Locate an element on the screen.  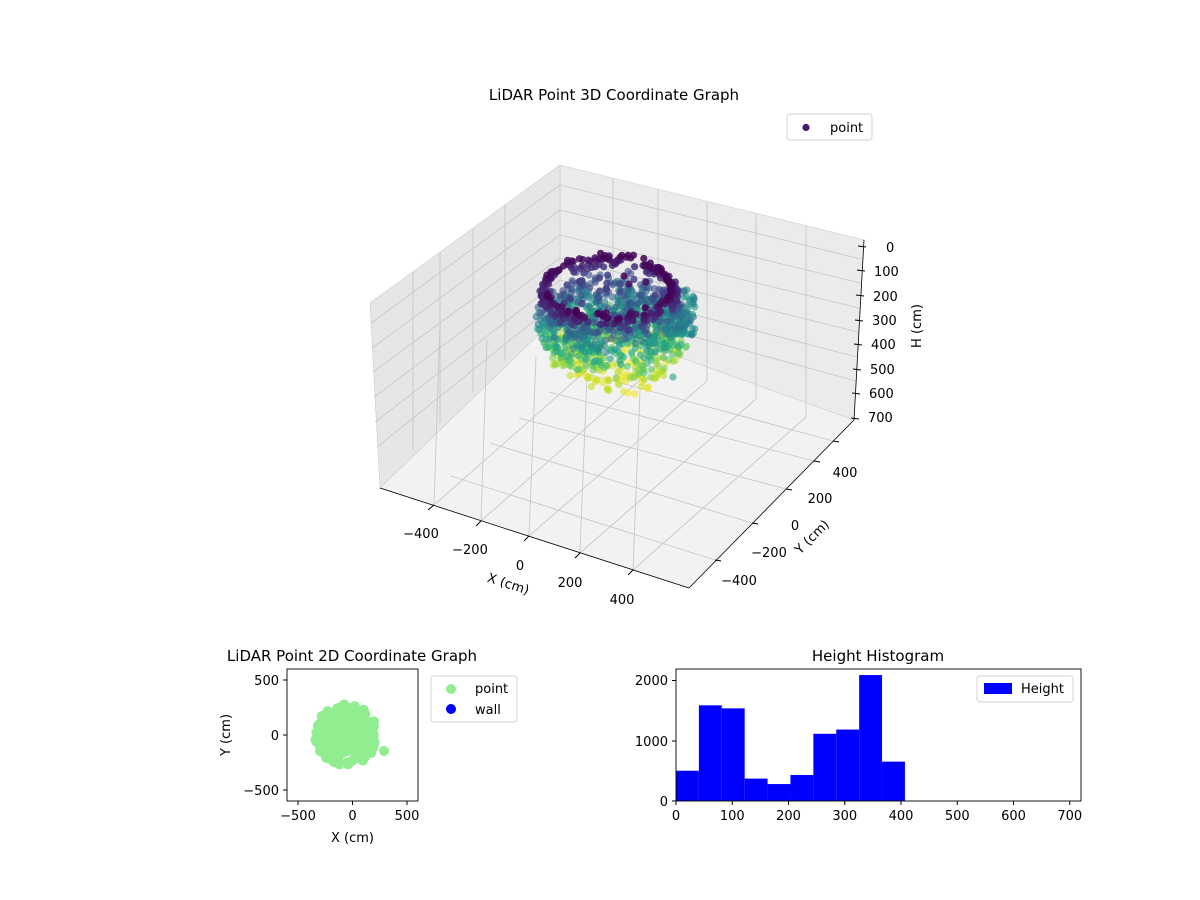
hist-y-tick-label: 2000 is located at coordinates (651, 681).